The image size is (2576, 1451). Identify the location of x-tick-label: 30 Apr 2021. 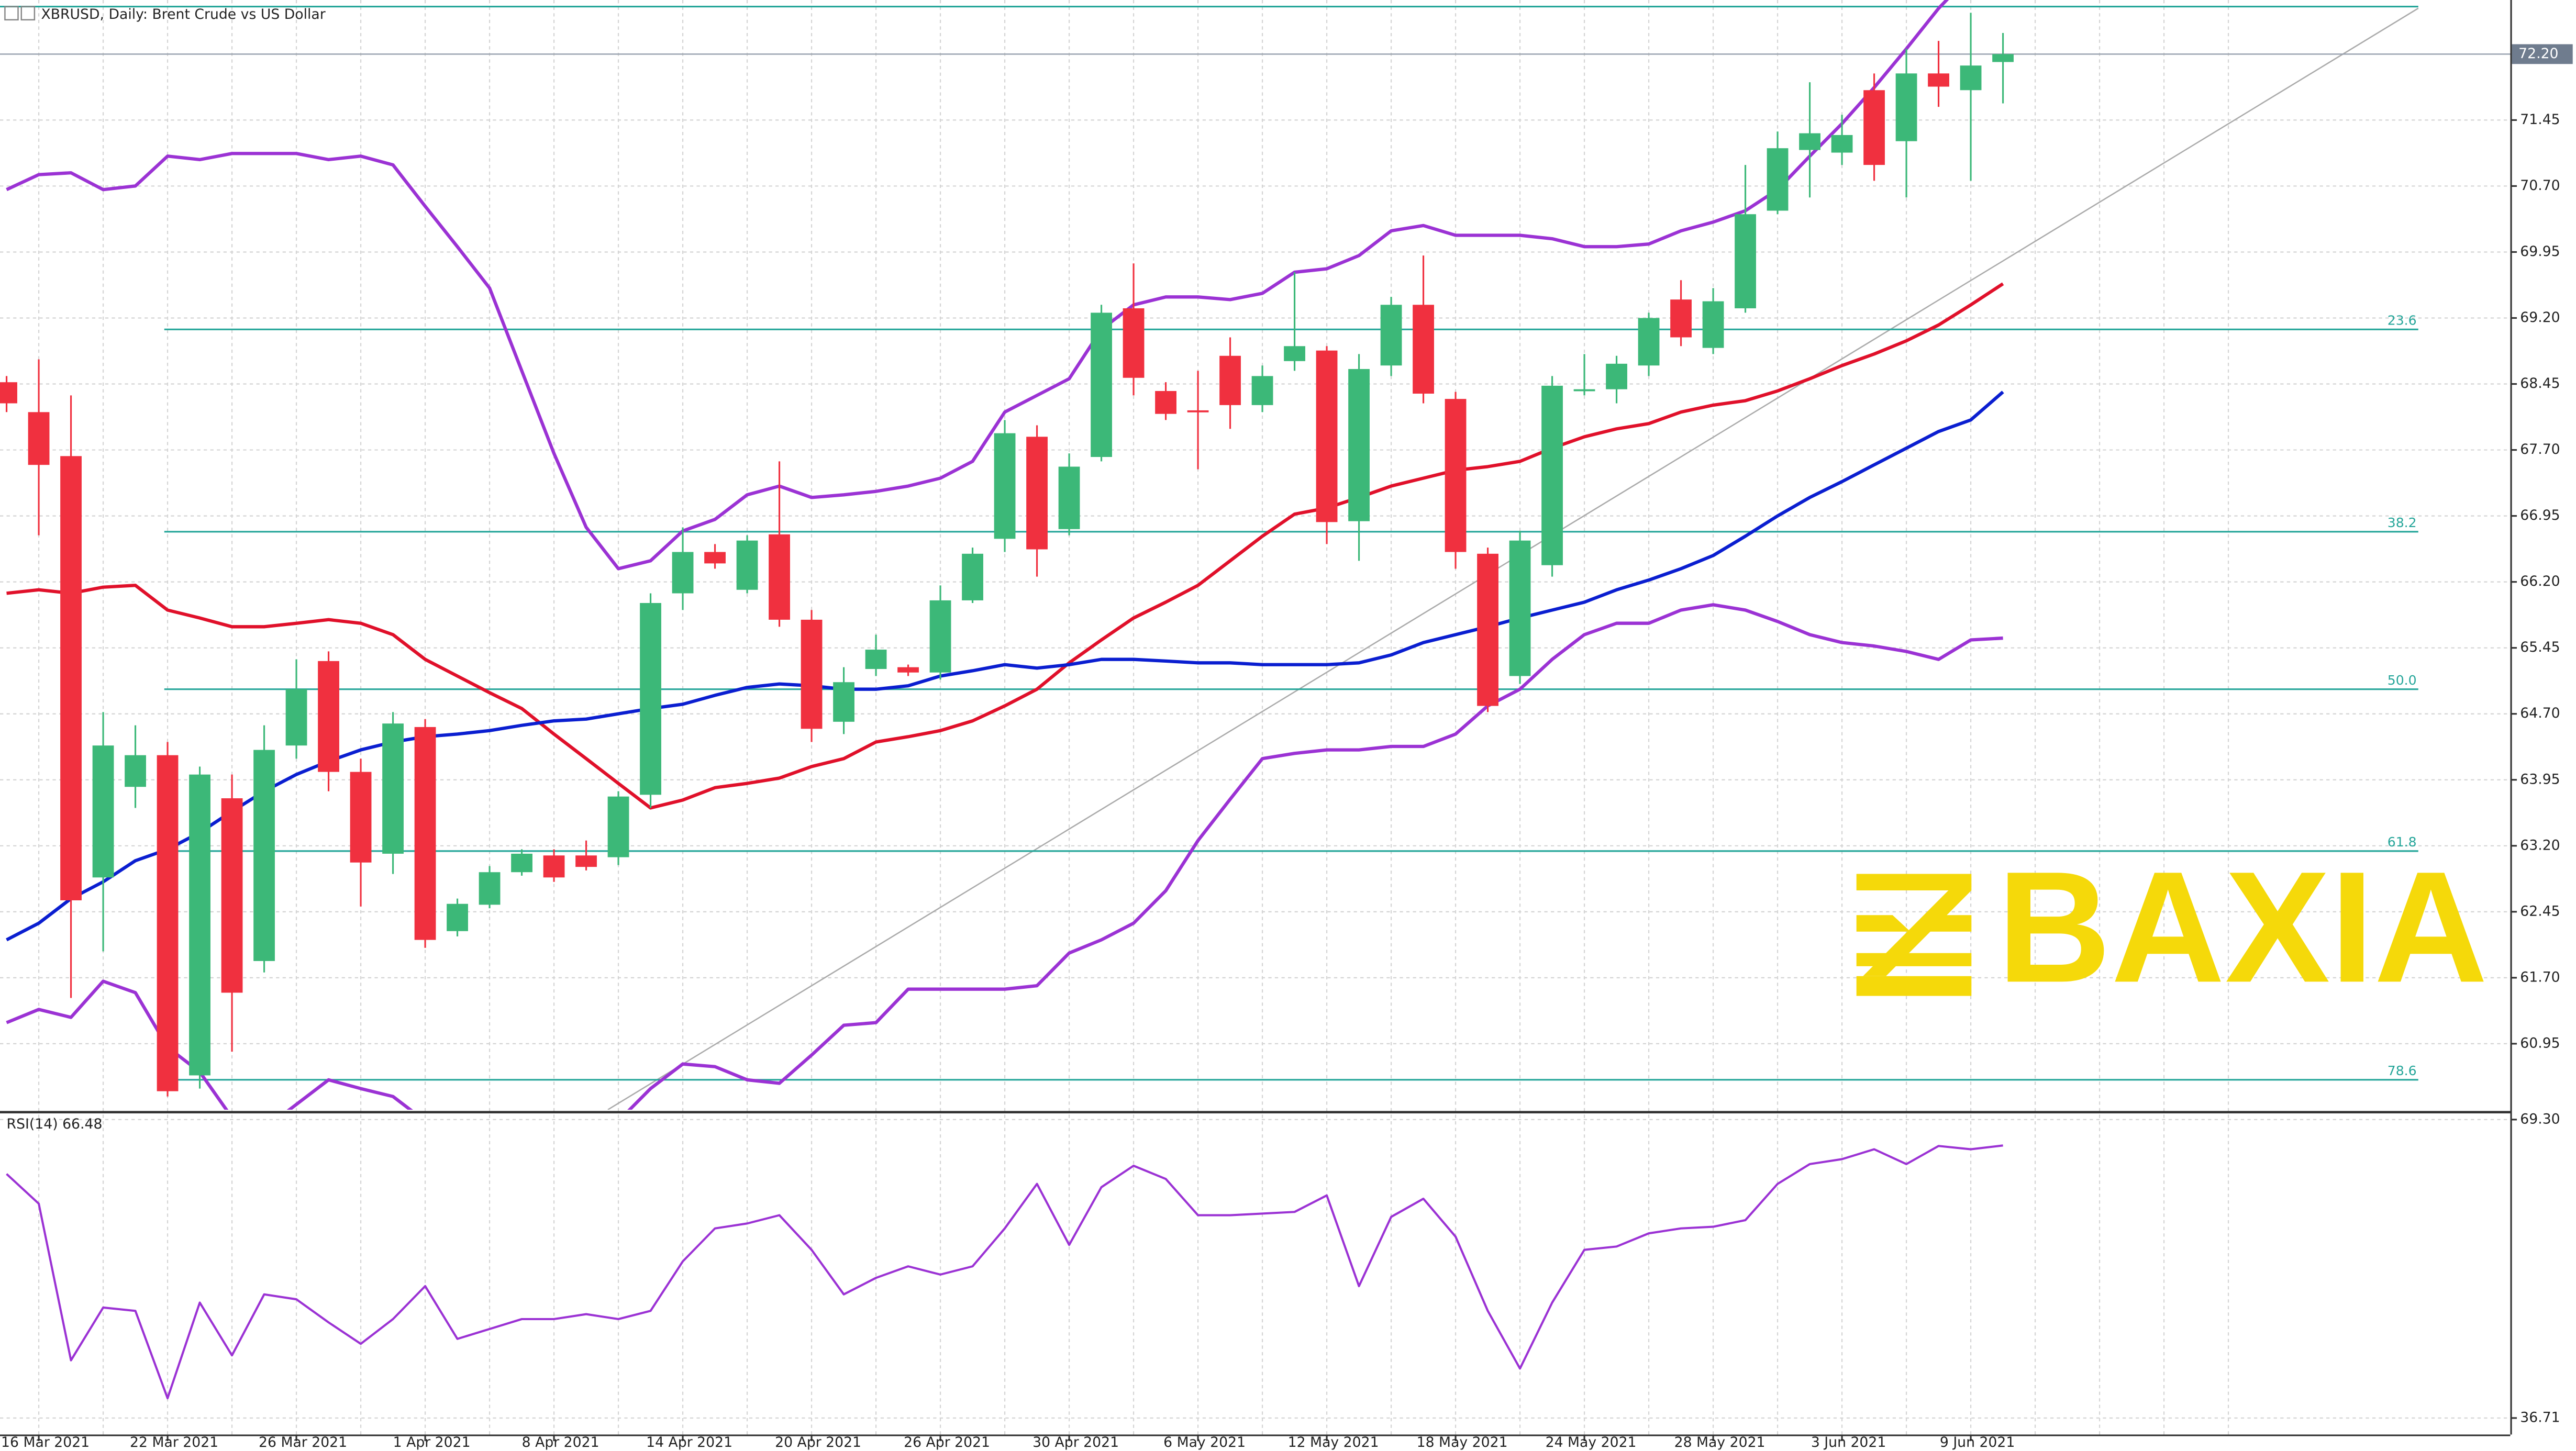
(1076, 1442).